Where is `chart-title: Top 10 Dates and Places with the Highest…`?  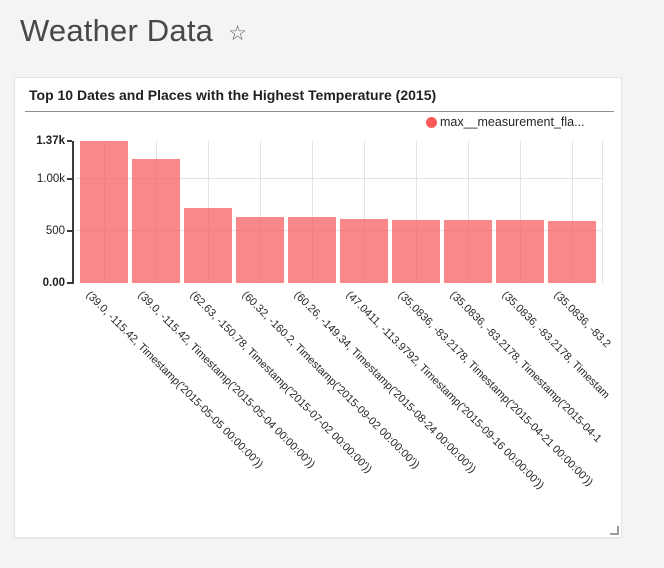 chart-title: Top 10 Dates and Places with the Highest… is located at coordinates (233, 95).